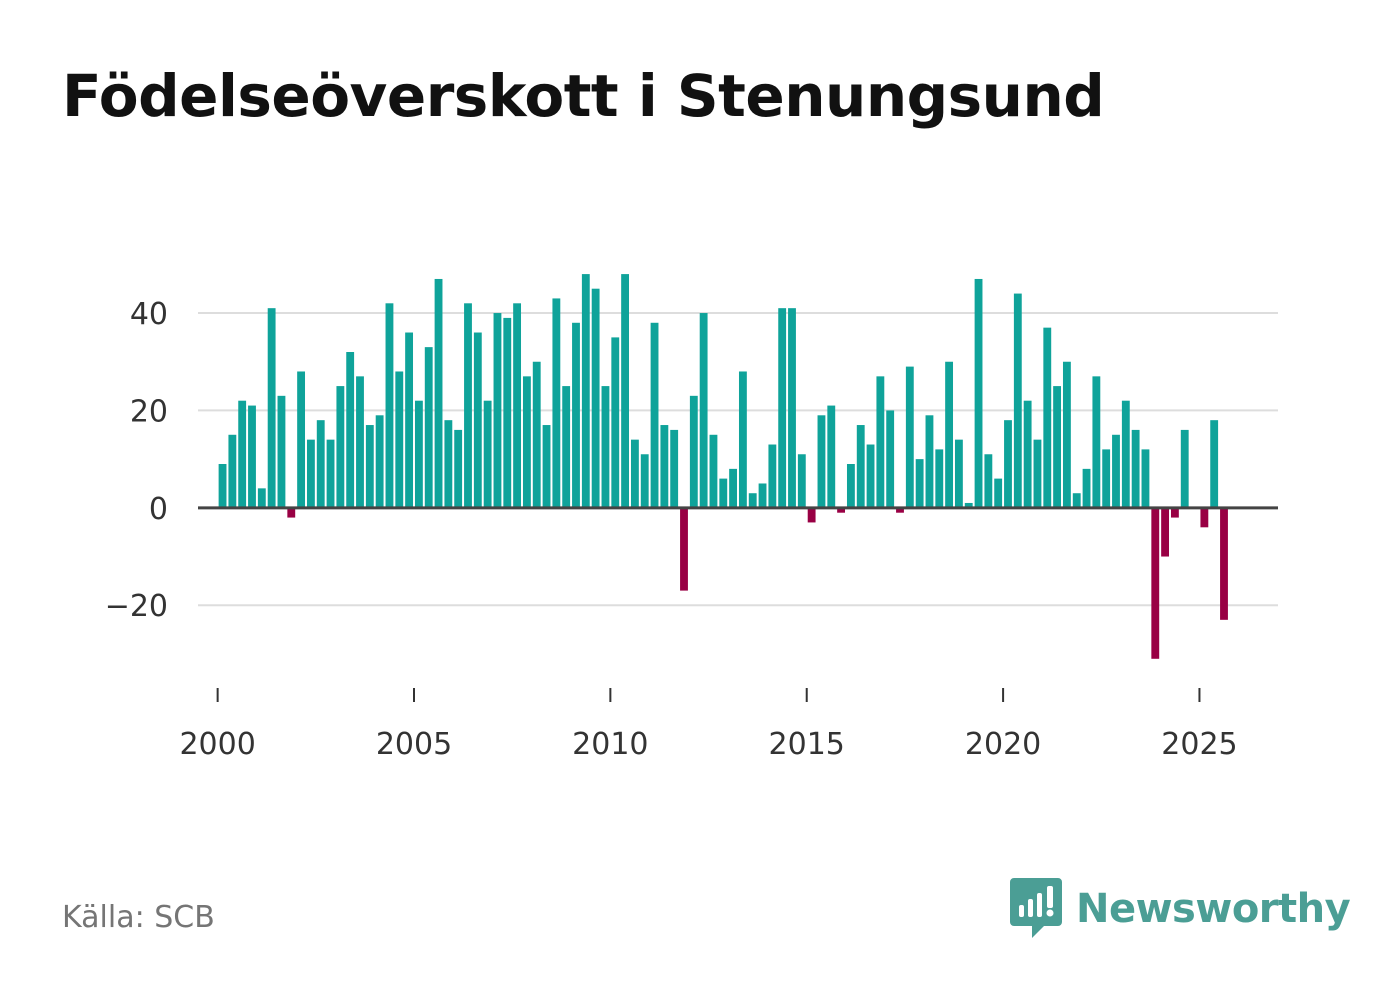 This screenshot has width=1382, height=999. What do you see at coordinates (136, 606) in the screenshot?
I see `y-tick-label: −20` at bounding box center [136, 606].